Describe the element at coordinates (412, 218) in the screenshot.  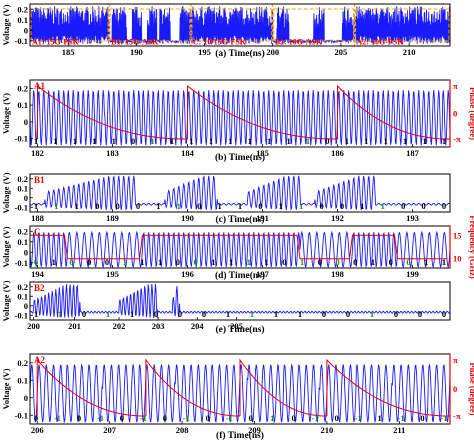
I see `x-tick-label: 193` at that location.